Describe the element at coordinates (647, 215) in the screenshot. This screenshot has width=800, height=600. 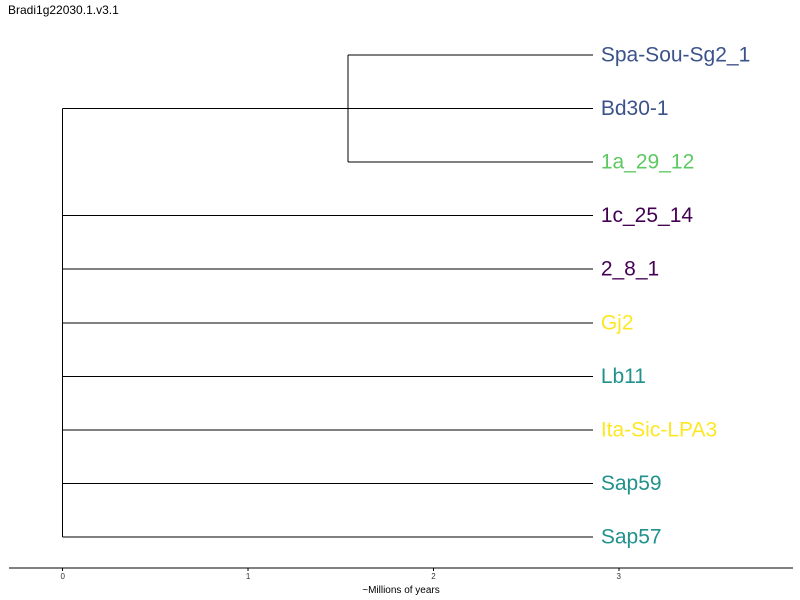
I see `leaf-label: 1c_25_14` at that location.